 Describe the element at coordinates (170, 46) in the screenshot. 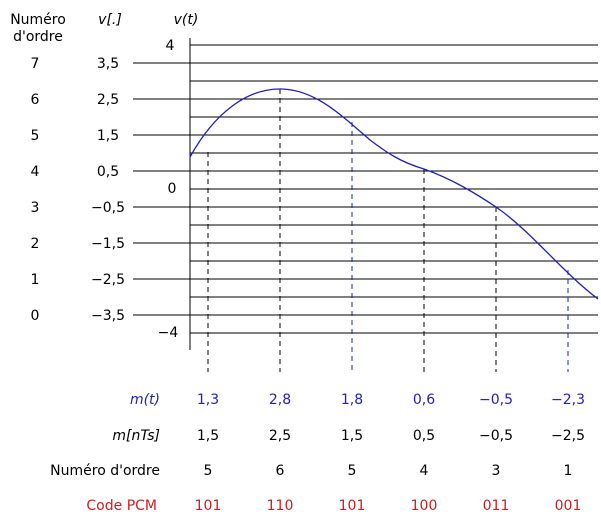

I see `axis-label-top: 4` at that location.